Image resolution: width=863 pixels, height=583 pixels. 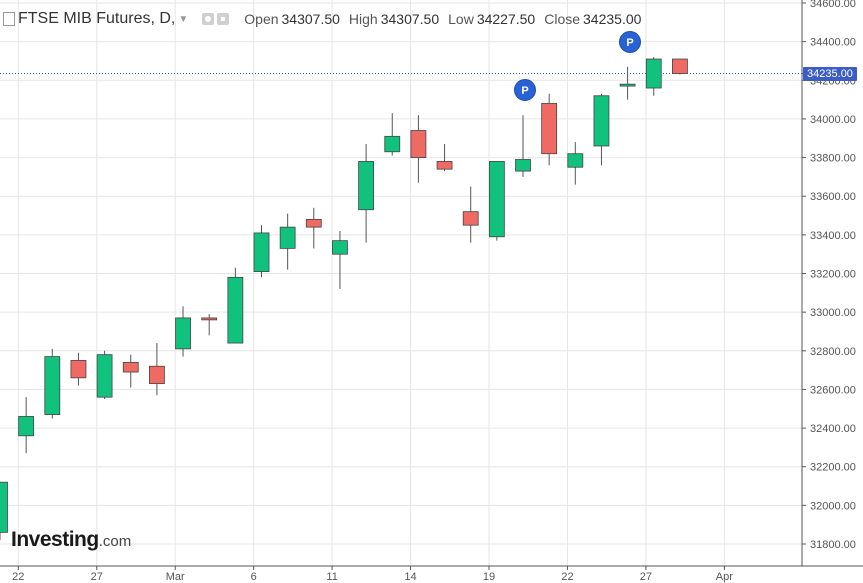 I want to click on y-tick-label: 32000.00, so click(x=833, y=506).